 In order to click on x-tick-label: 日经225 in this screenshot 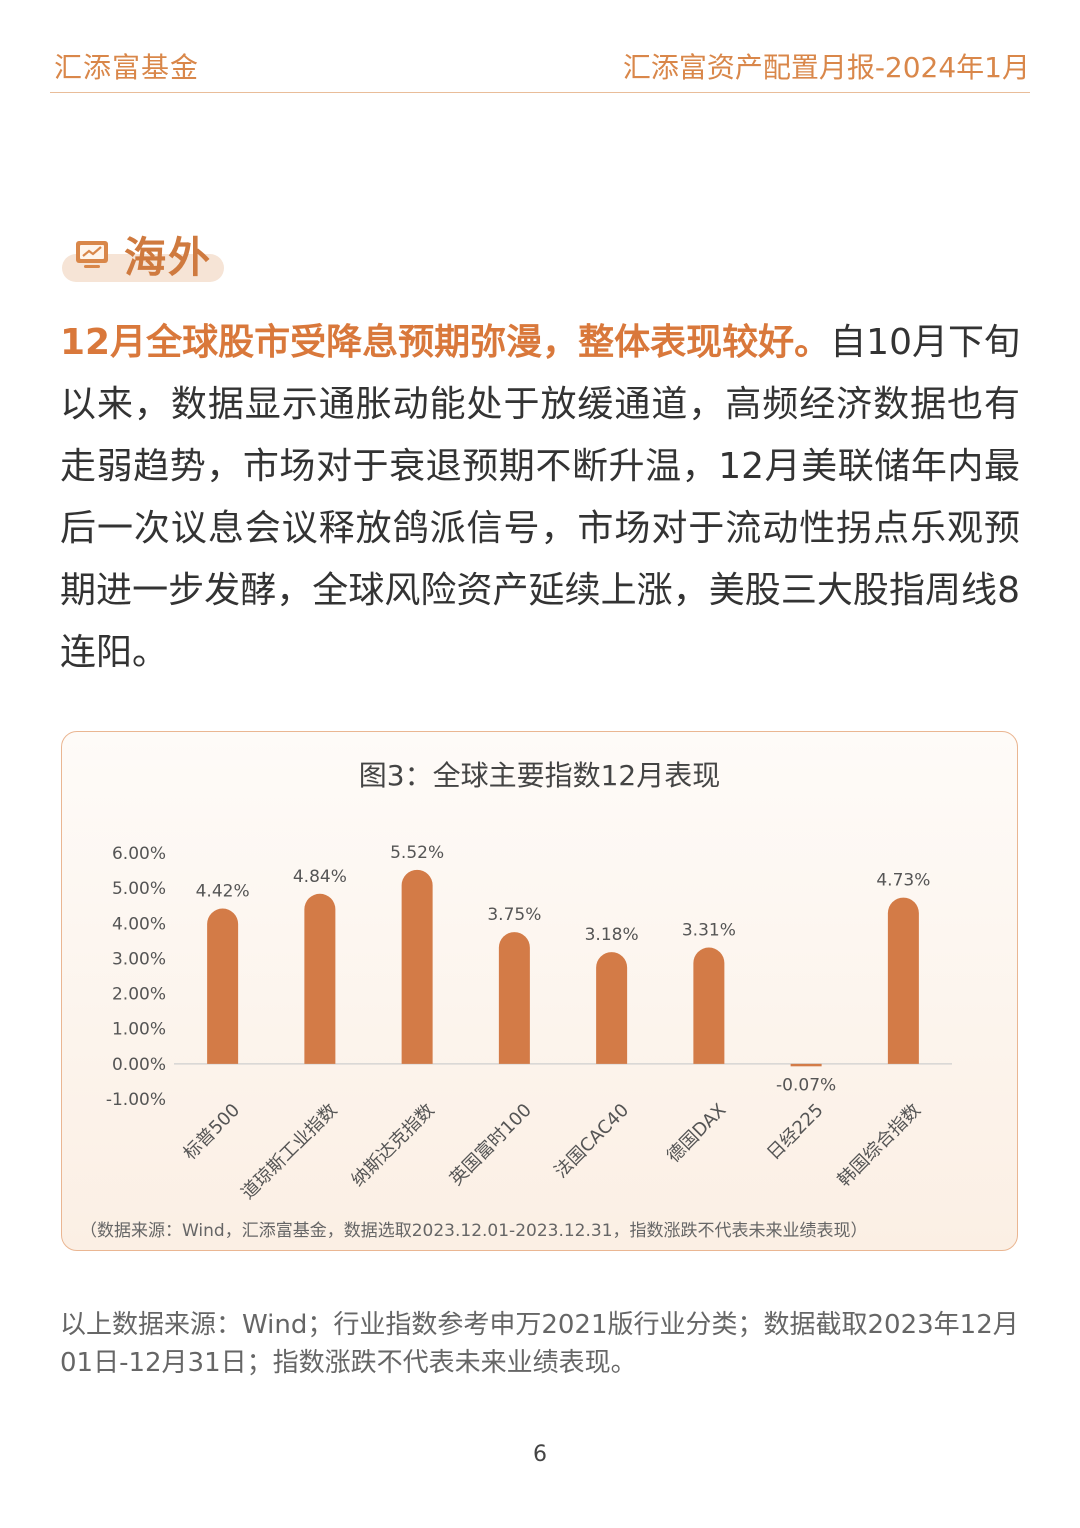, I will do `click(795, 1132)`.